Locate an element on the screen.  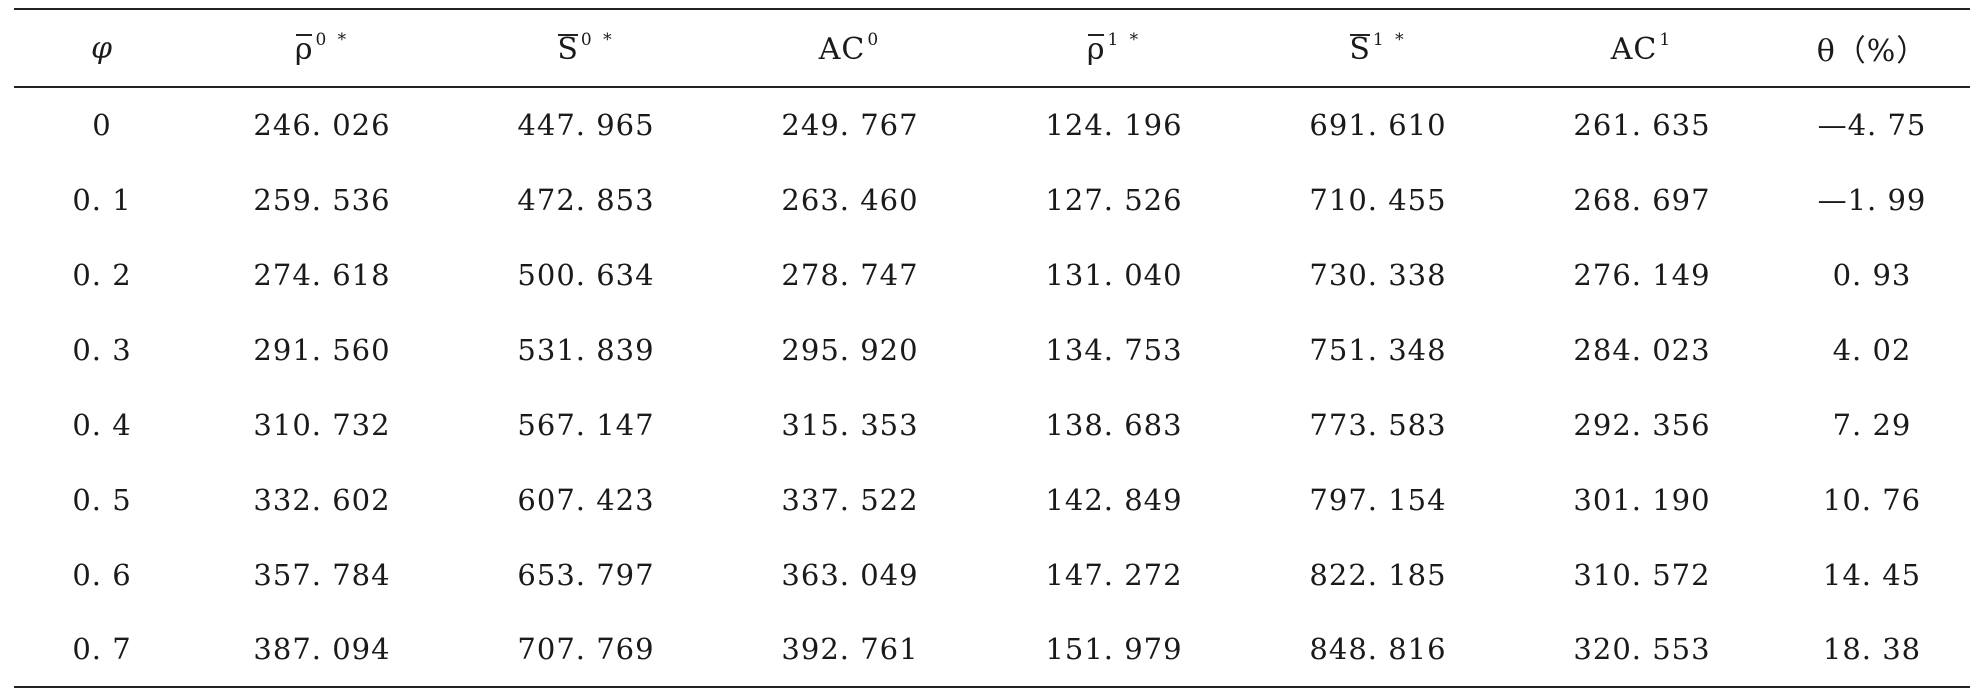
table-cell: 0. 2 is located at coordinates (102, 274).